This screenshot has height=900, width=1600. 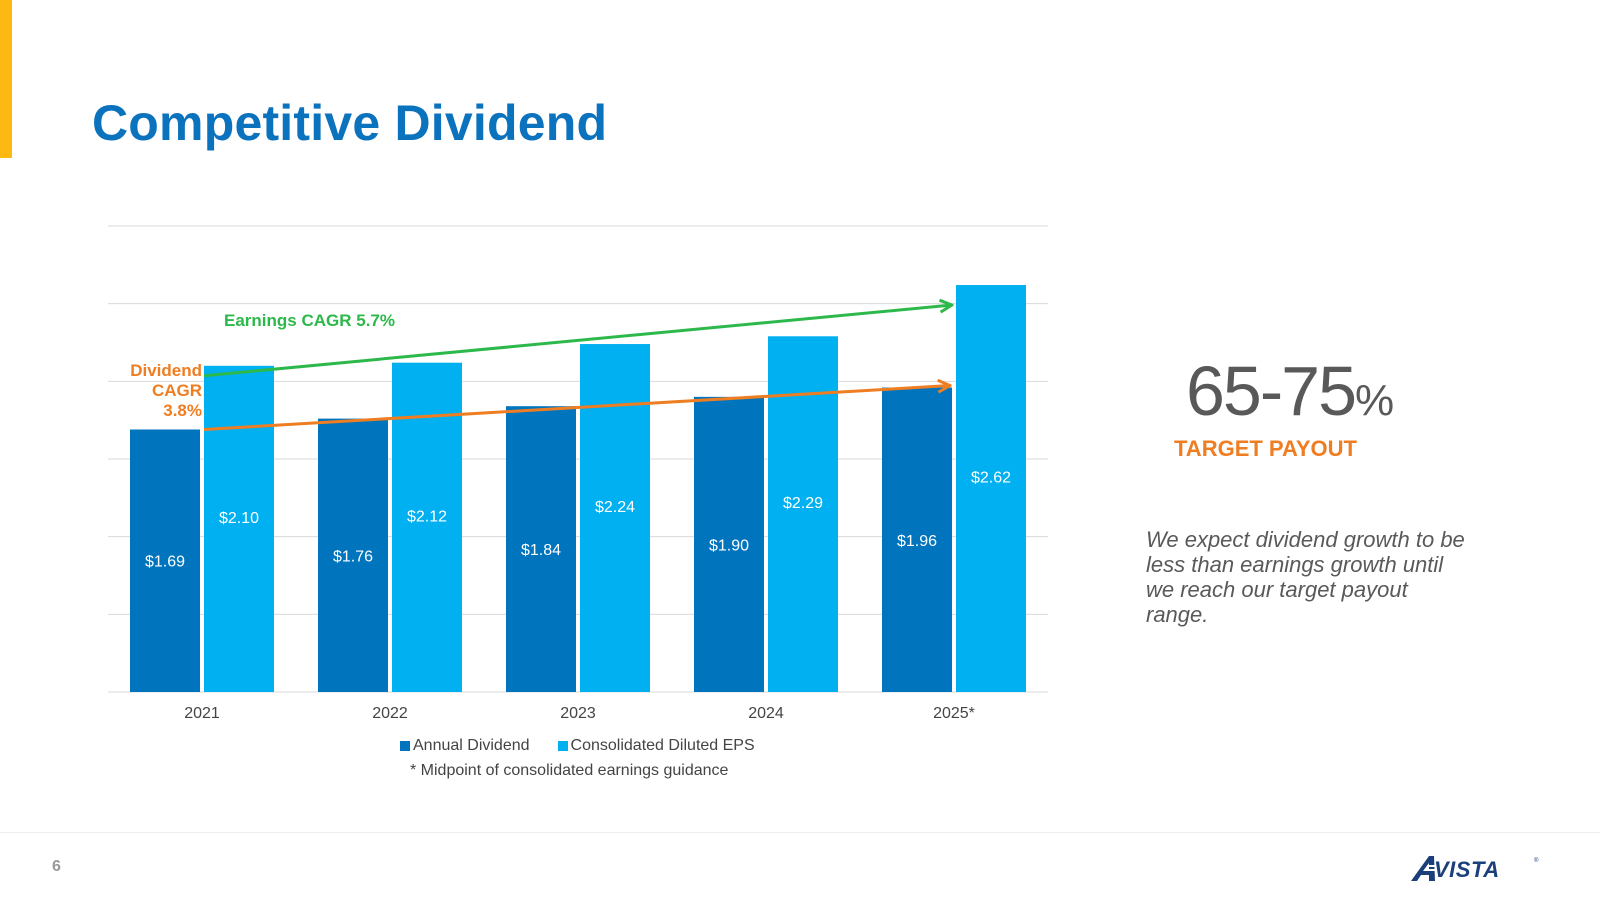 What do you see at coordinates (766, 713) in the screenshot?
I see `x-tick-label: 2024` at bounding box center [766, 713].